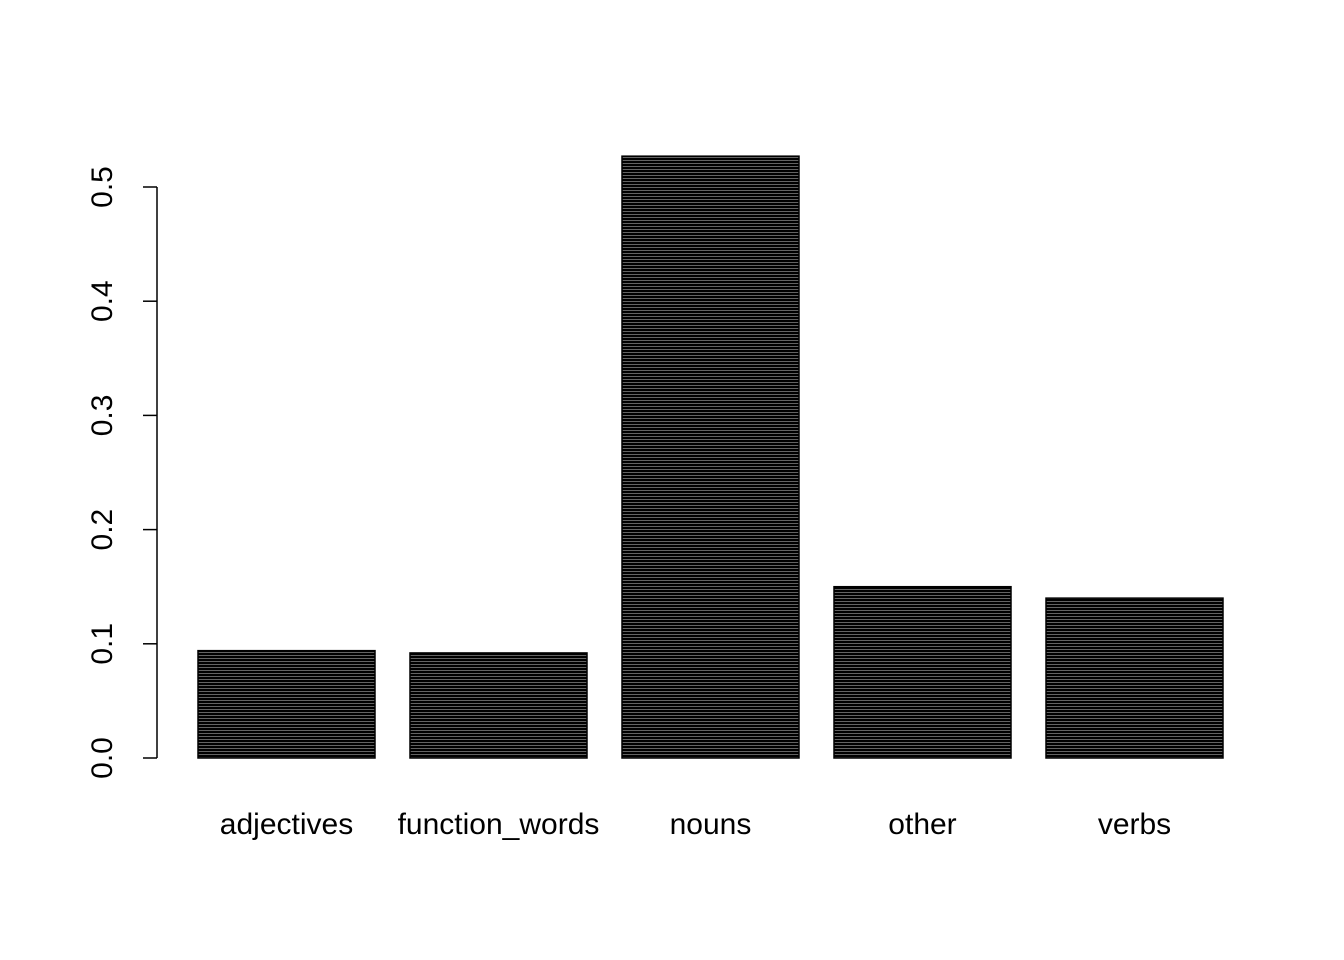 The height and width of the screenshot is (960, 1344). I want to click on x-axis-labels: adjectives function_words nouns other verbs, so click(695, 824).